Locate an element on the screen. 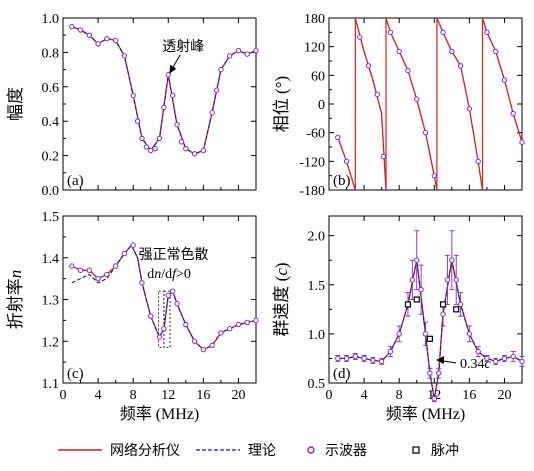 This screenshot has height=471, width=534. annotation-dispersion-expr: dn/df>0 is located at coordinates (169, 274).